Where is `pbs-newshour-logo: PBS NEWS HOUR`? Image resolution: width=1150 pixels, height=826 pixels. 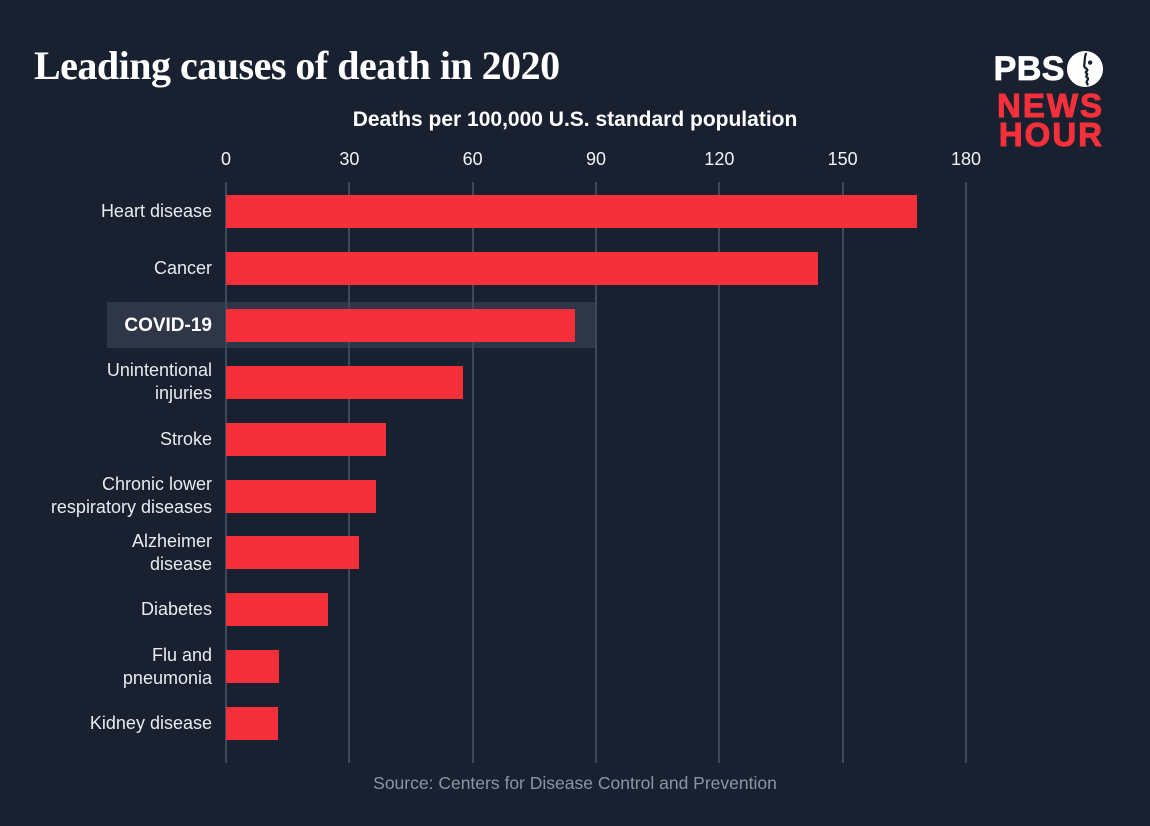 pbs-newshour-logo: PBS NEWS HOUR is located at coordinates (1048, 101).